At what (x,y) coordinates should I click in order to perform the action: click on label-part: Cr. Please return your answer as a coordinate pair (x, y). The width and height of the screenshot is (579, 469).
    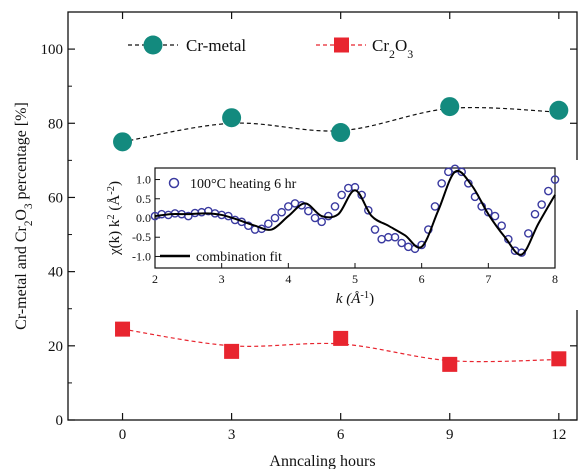
    Looking at the image, I should click on (380, 45).